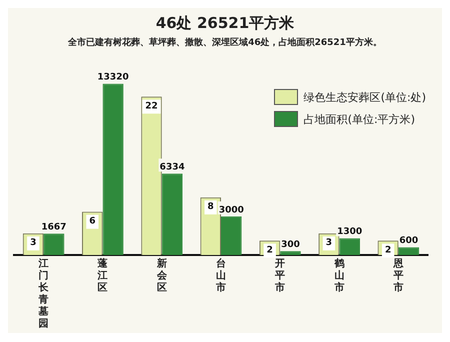  Describe the element at coordinates (151, 106) in the screenshot. I see `data-label: 22` at that location.